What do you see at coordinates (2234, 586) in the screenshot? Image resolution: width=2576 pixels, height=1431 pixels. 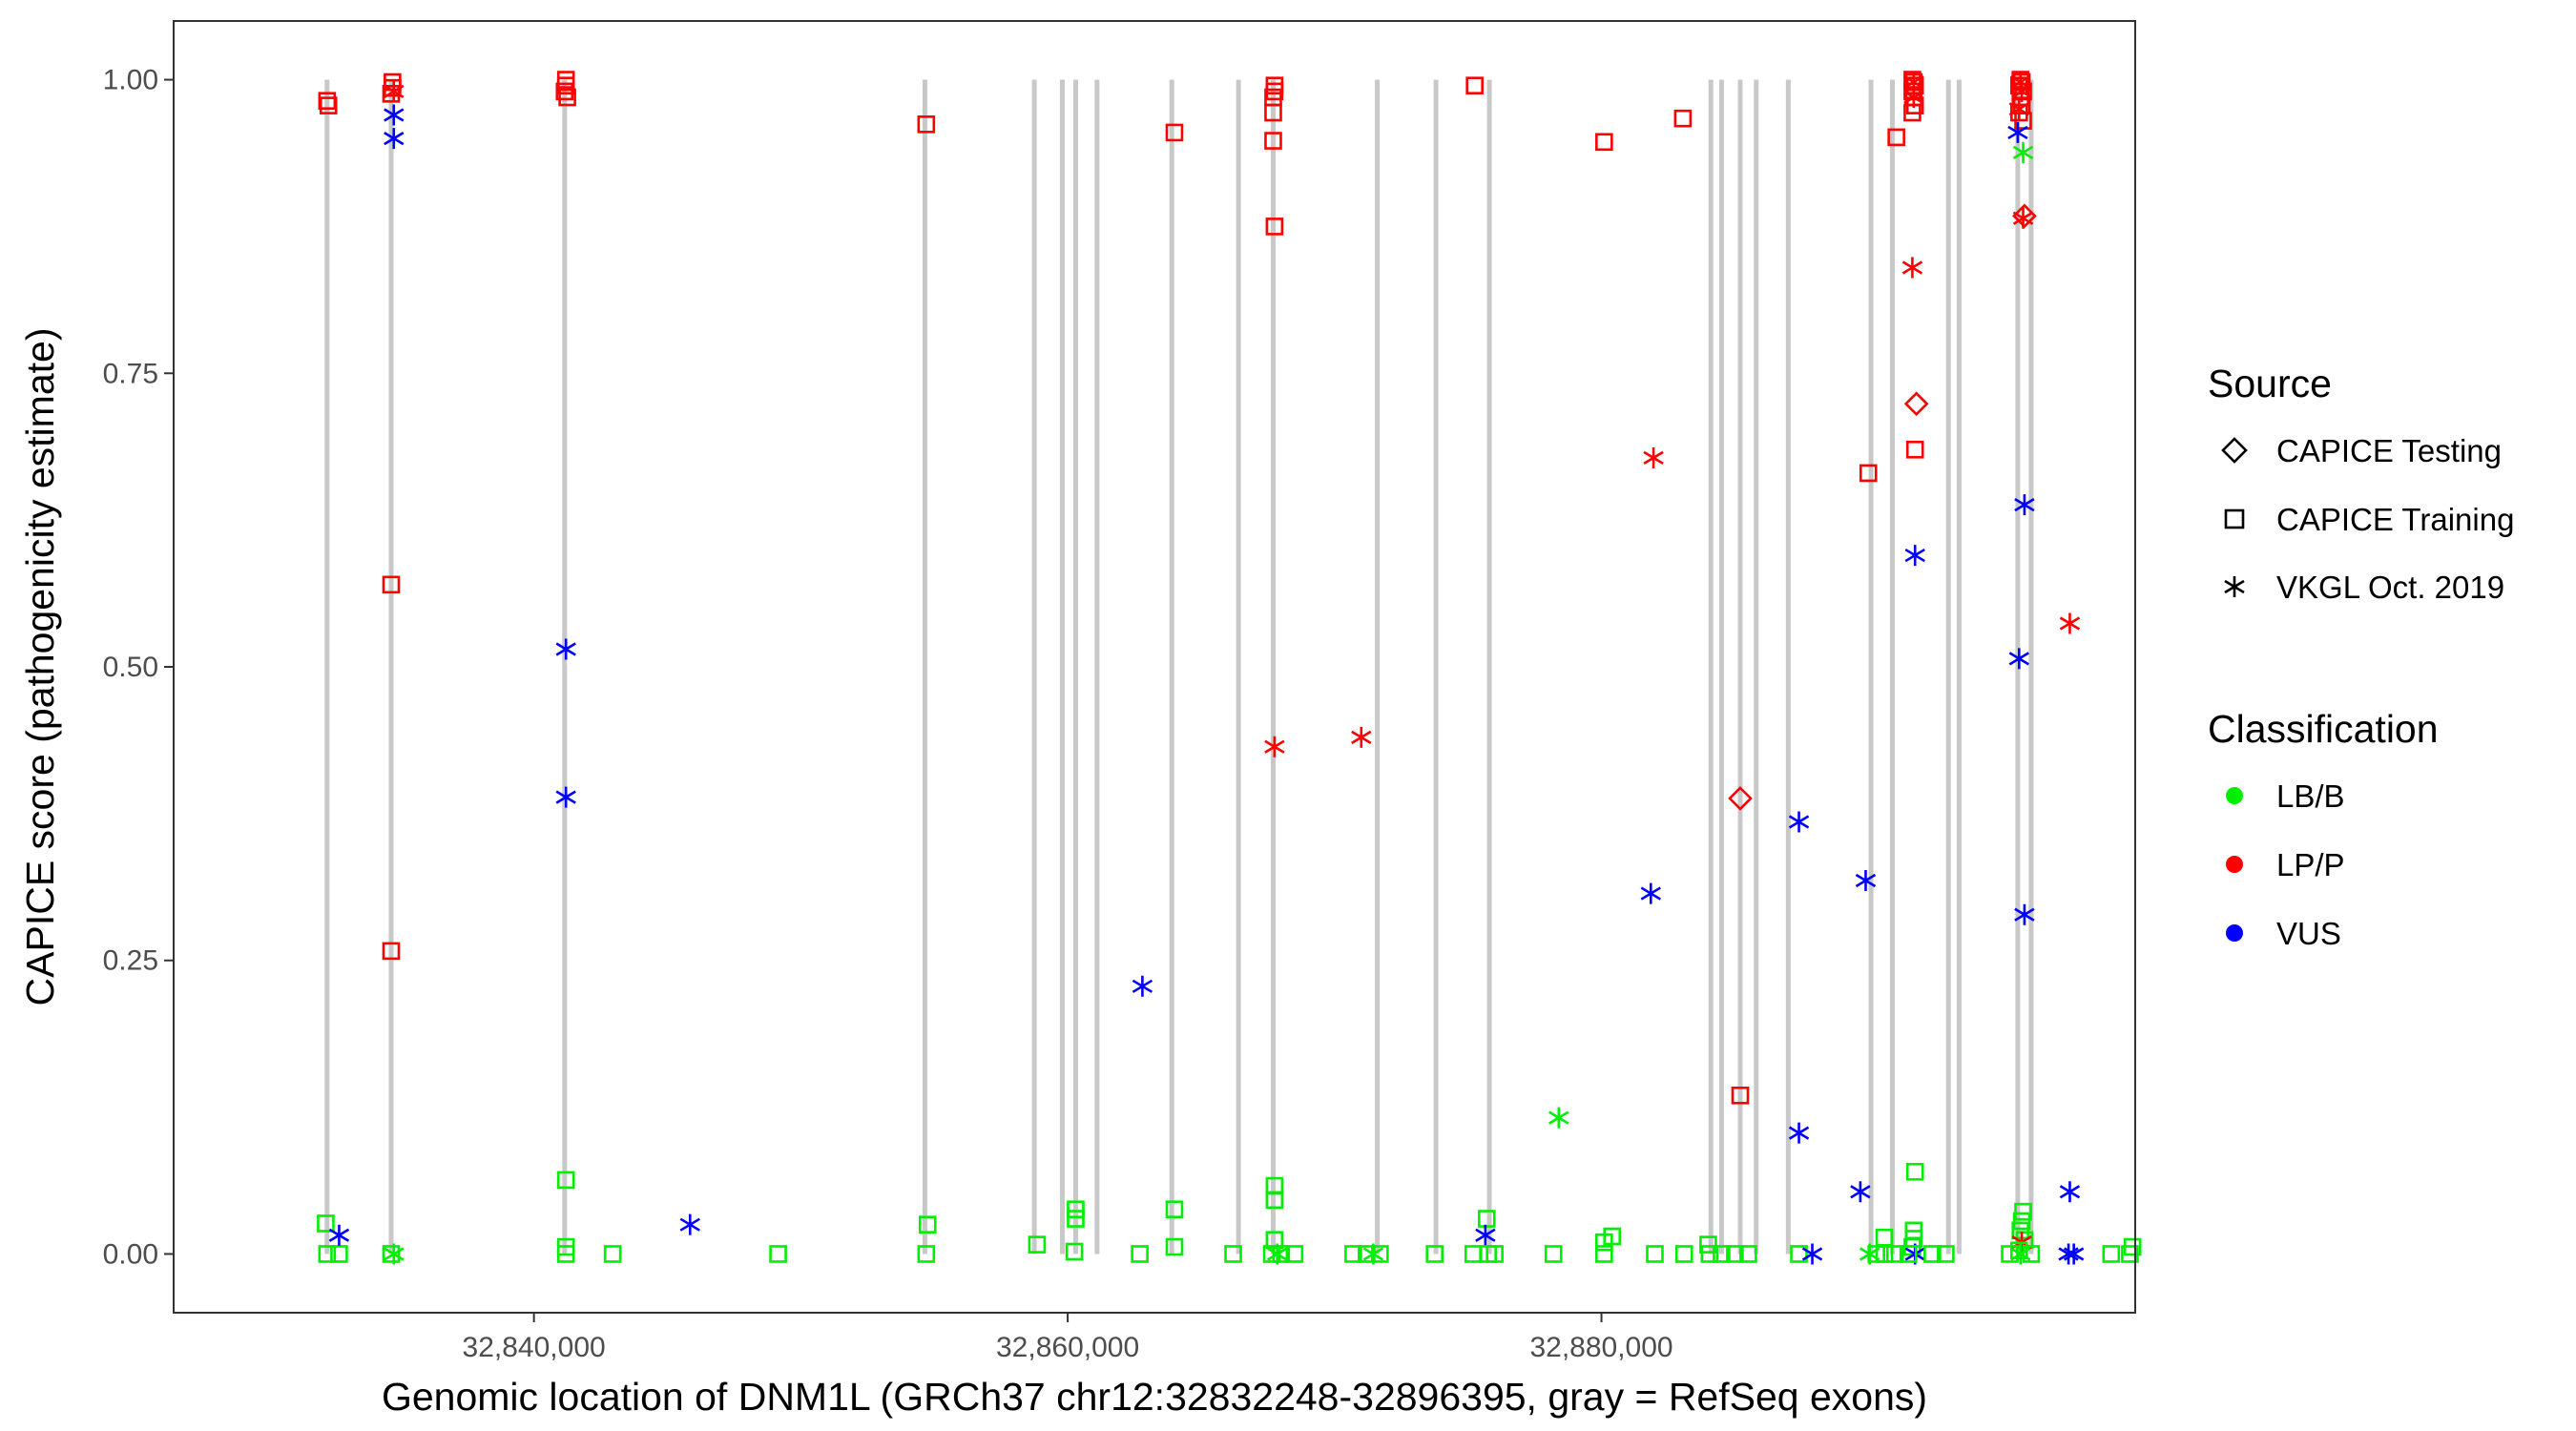 I see `asterisk-icon` at bounding box center [2234, 586].